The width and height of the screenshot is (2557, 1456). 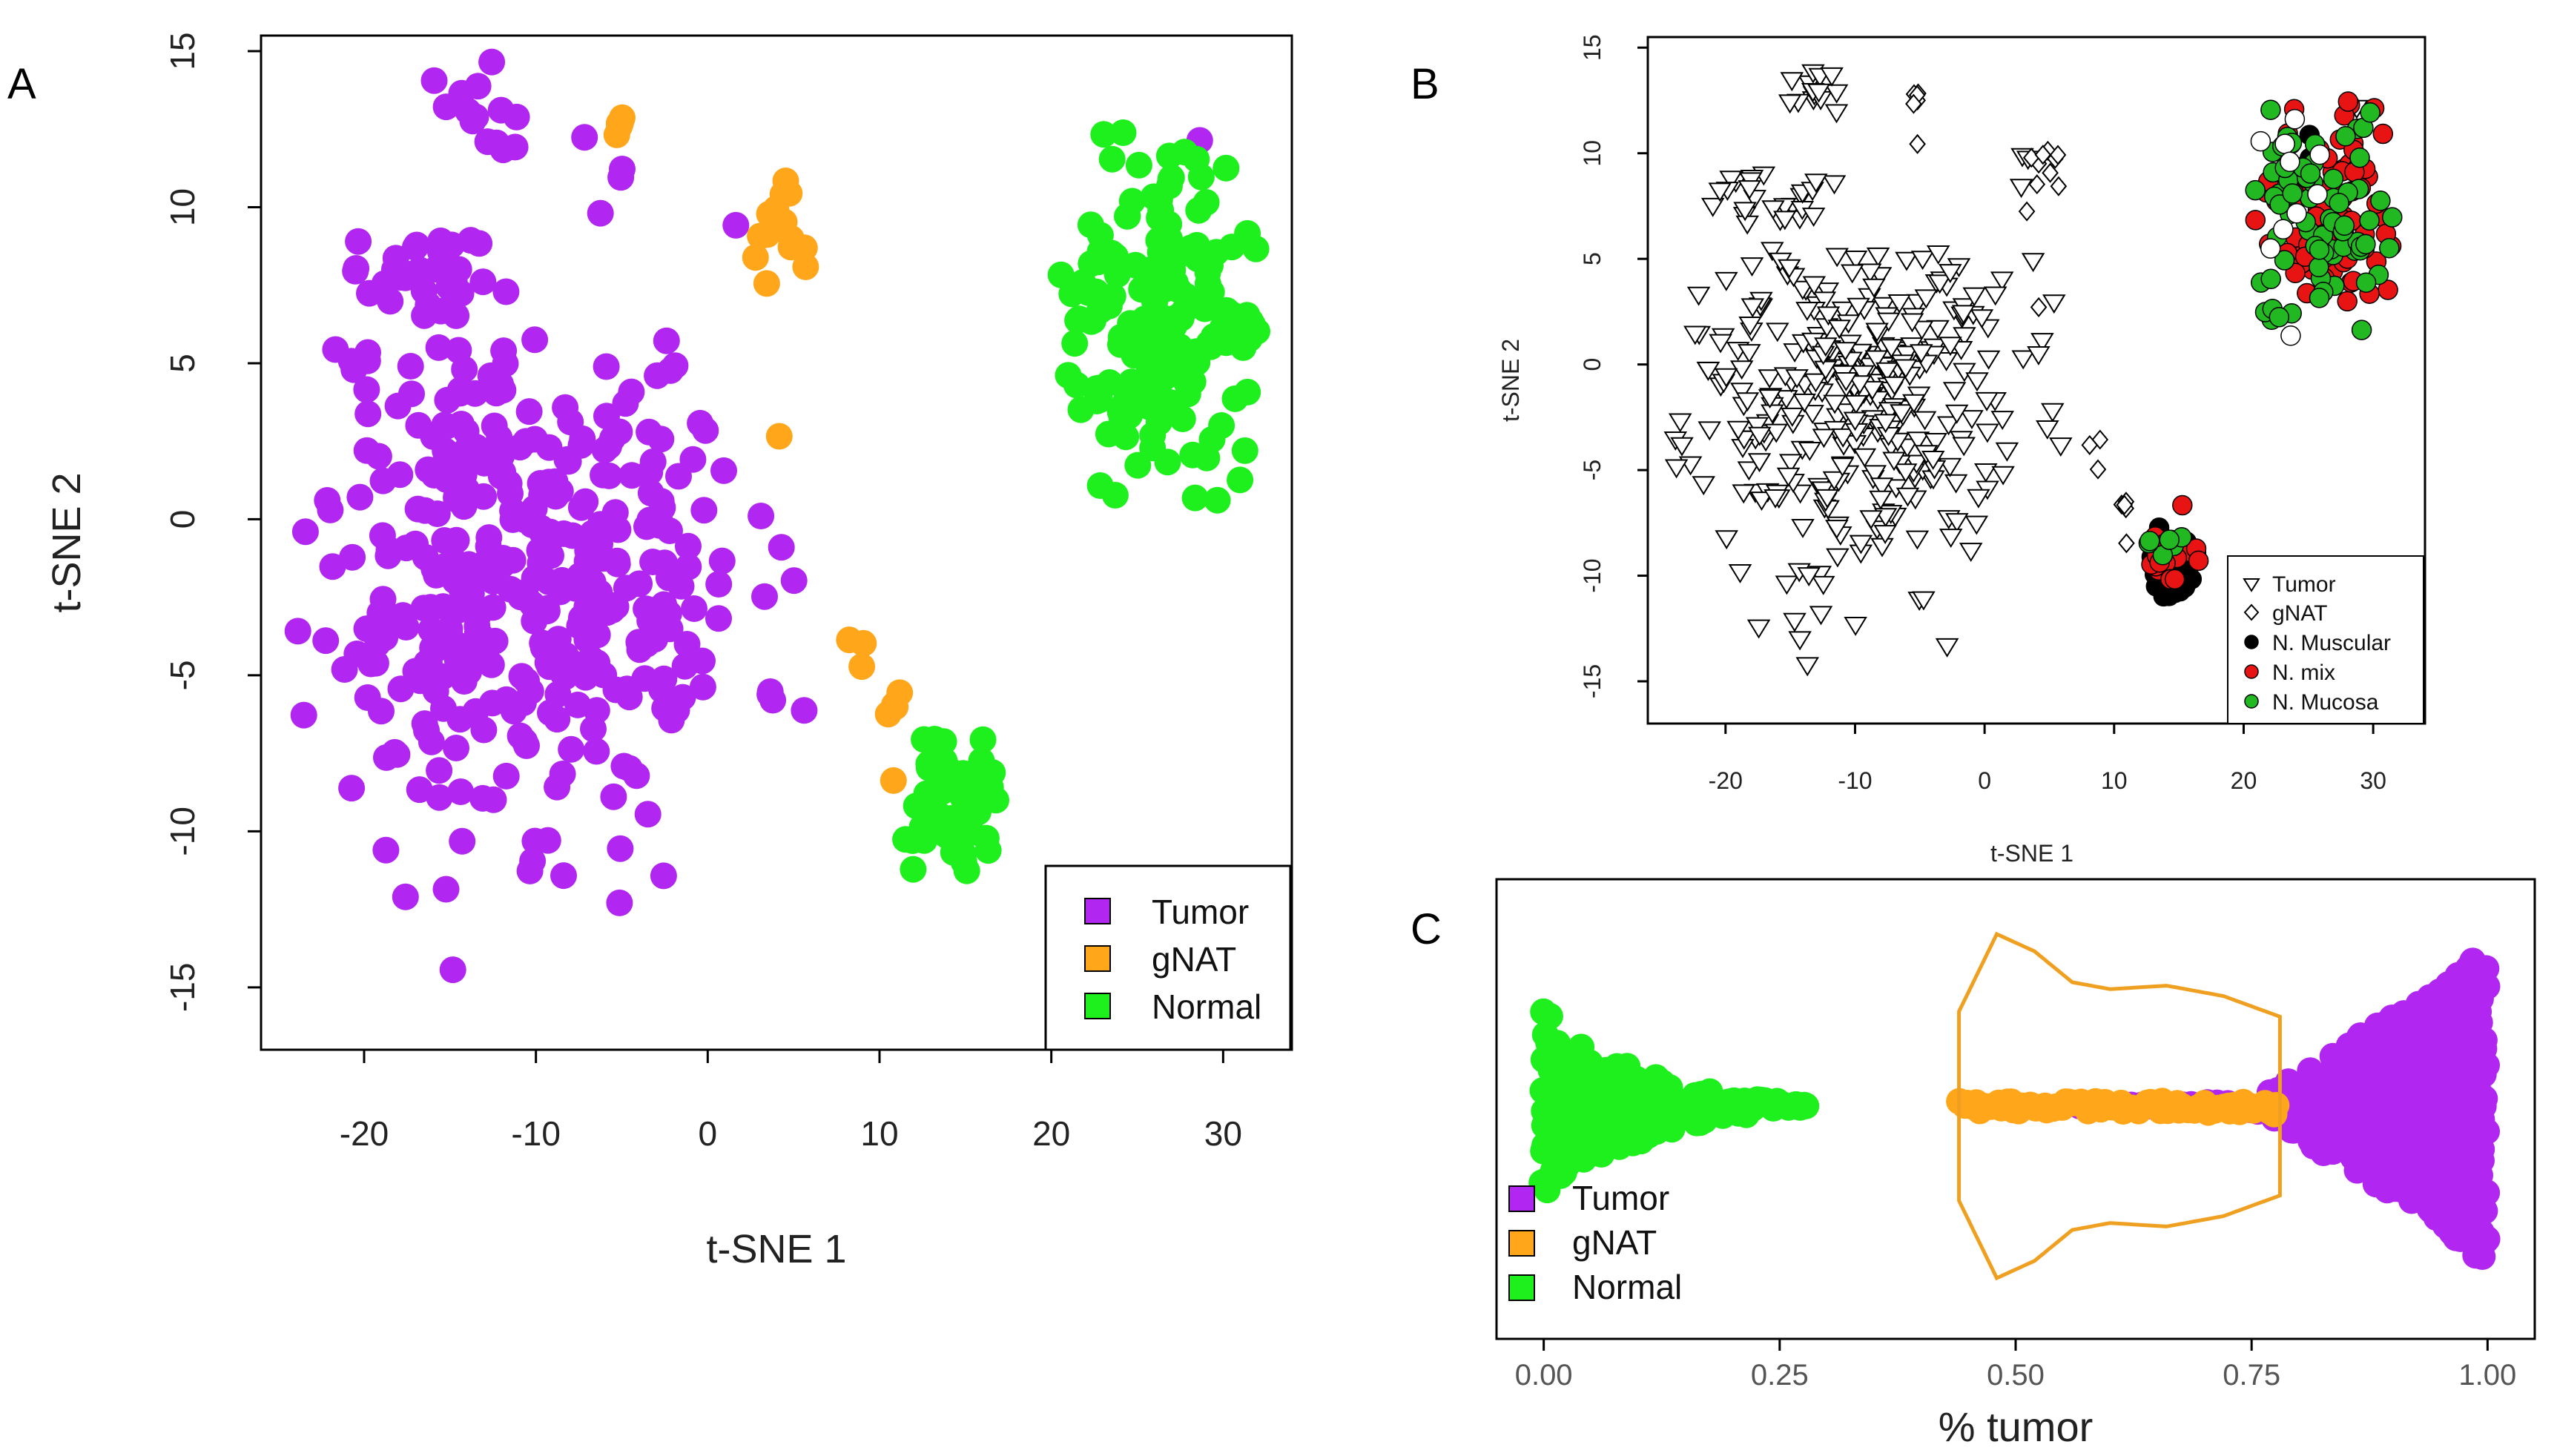 What do you see at coordinates (791, 1102) in the screenshot?
I see `panel-a-x-axis: -20 -10 0 10 20 30` at bounding box center [791, 1102].